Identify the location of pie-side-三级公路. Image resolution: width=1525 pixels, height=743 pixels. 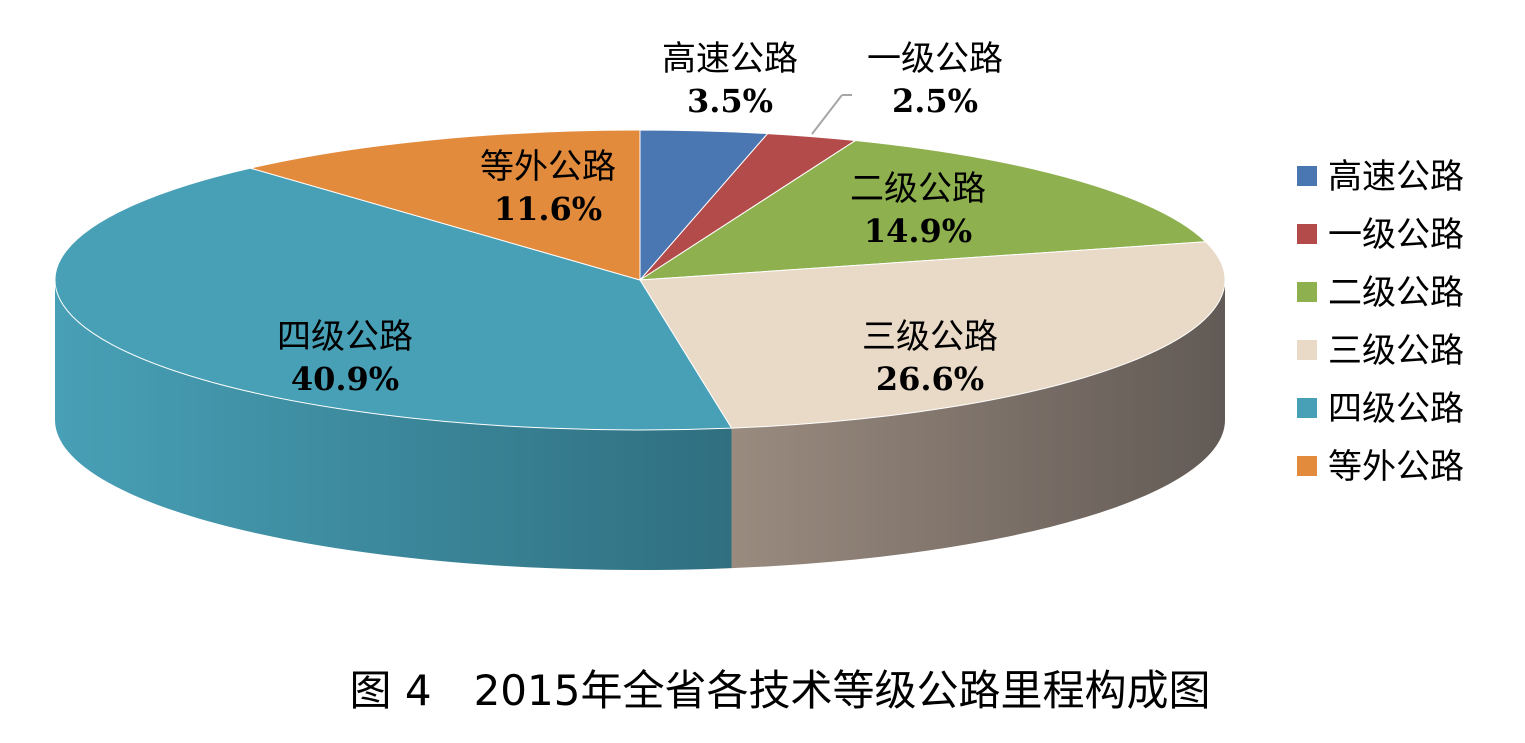
(978, 424).